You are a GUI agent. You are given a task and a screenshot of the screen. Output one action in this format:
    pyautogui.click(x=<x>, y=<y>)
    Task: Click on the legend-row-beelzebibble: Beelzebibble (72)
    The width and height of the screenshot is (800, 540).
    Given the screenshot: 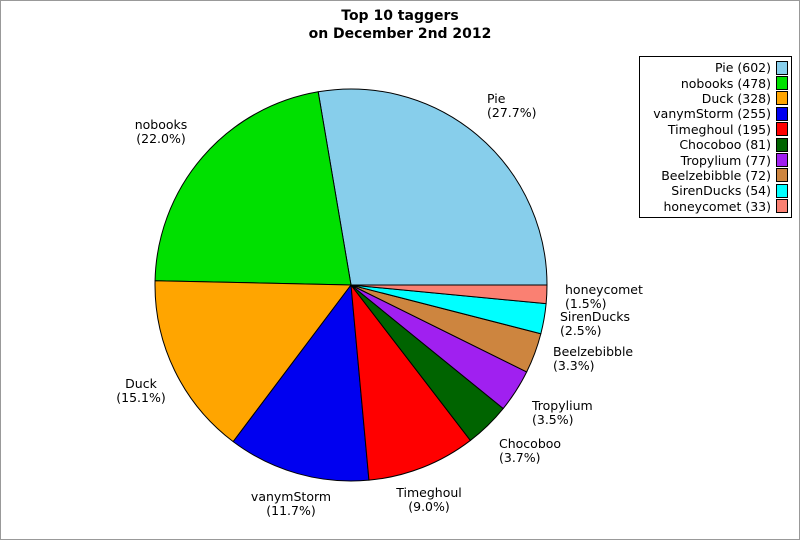 What is the action you would take?
    pyautogui.click(x=716, y=175)
    